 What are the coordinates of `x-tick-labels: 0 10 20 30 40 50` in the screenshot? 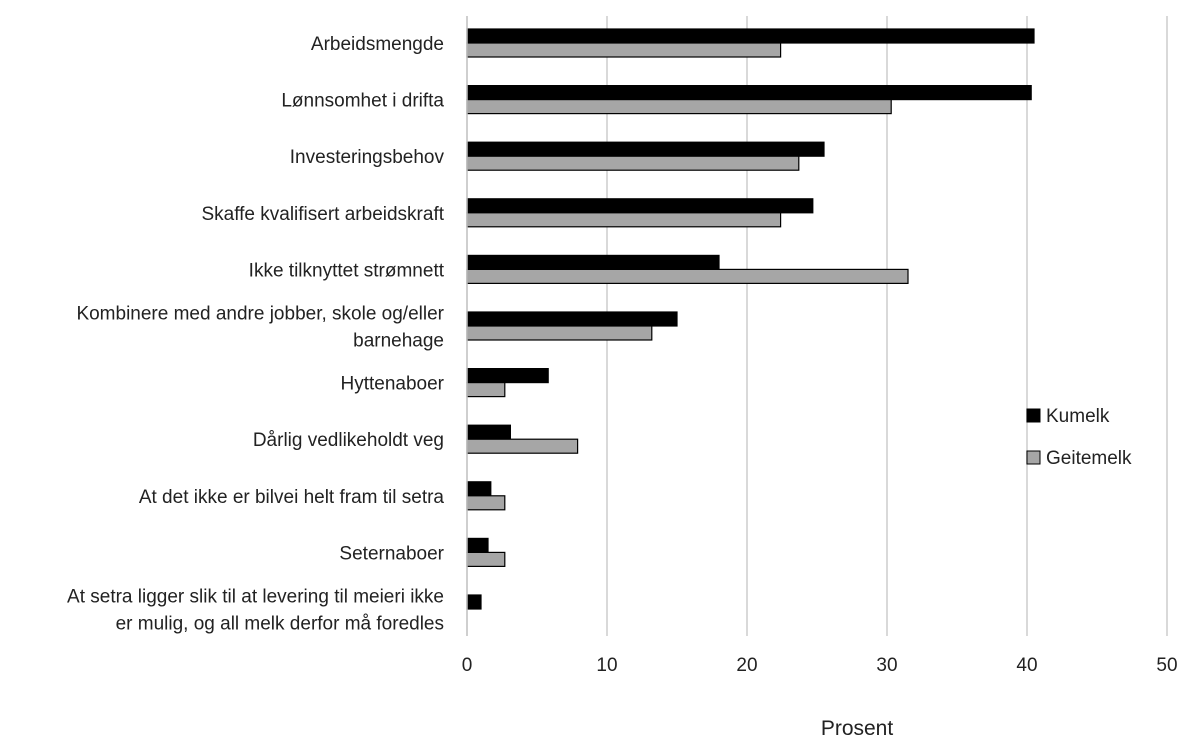 It's located at (820, 665).